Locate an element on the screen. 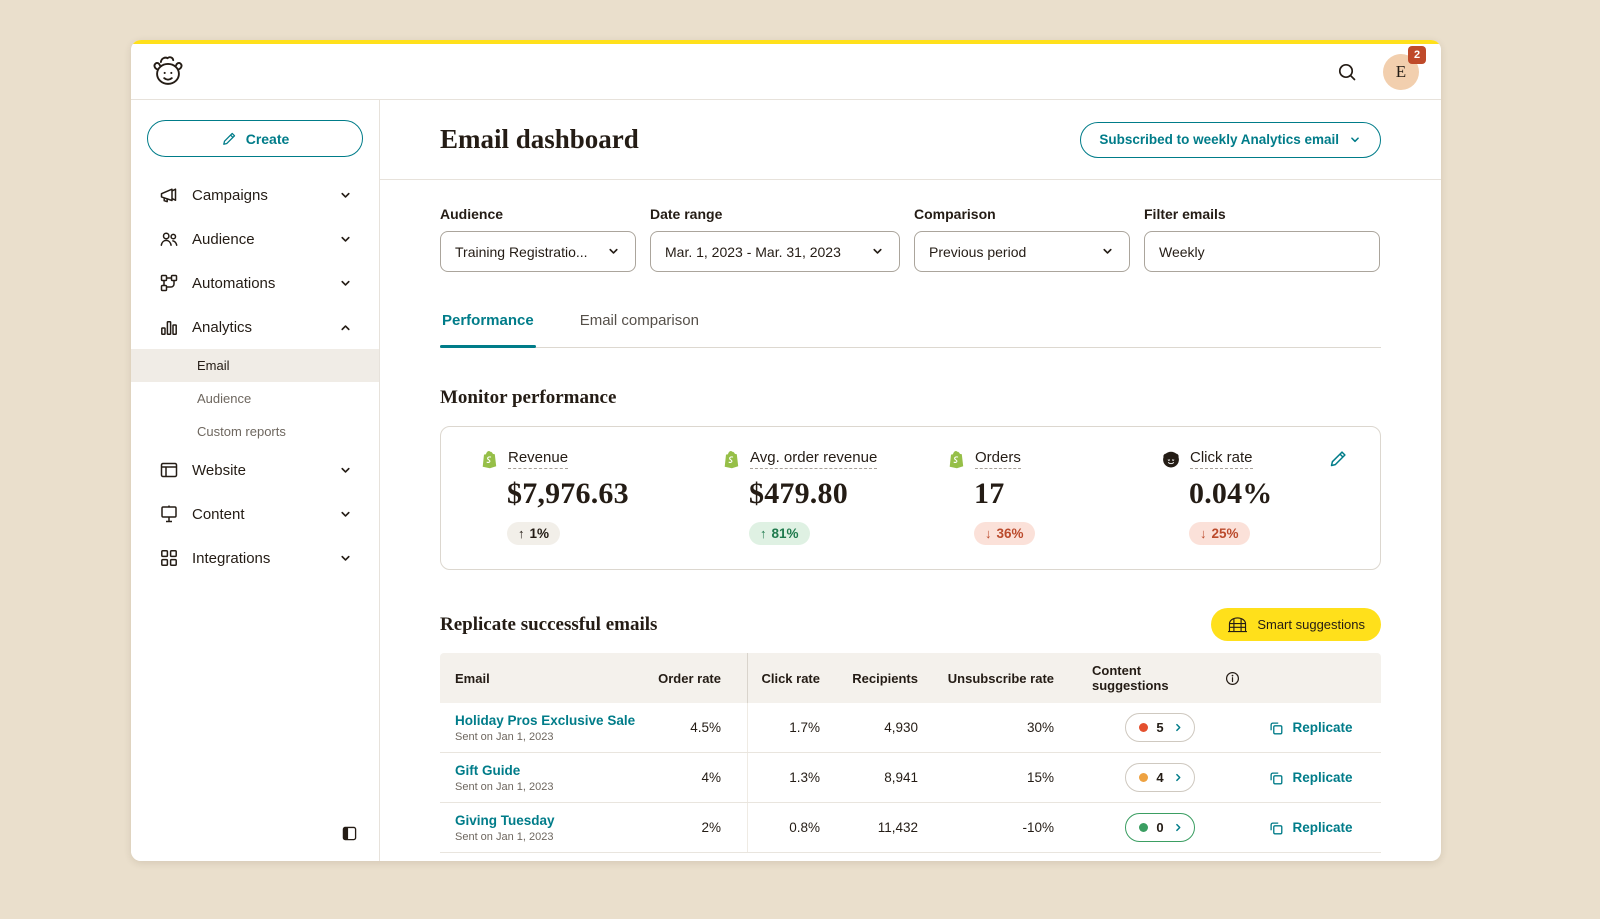 This screenshot has height=919, width=1600. chevron-up-icon is located at coordinates (345, 327).